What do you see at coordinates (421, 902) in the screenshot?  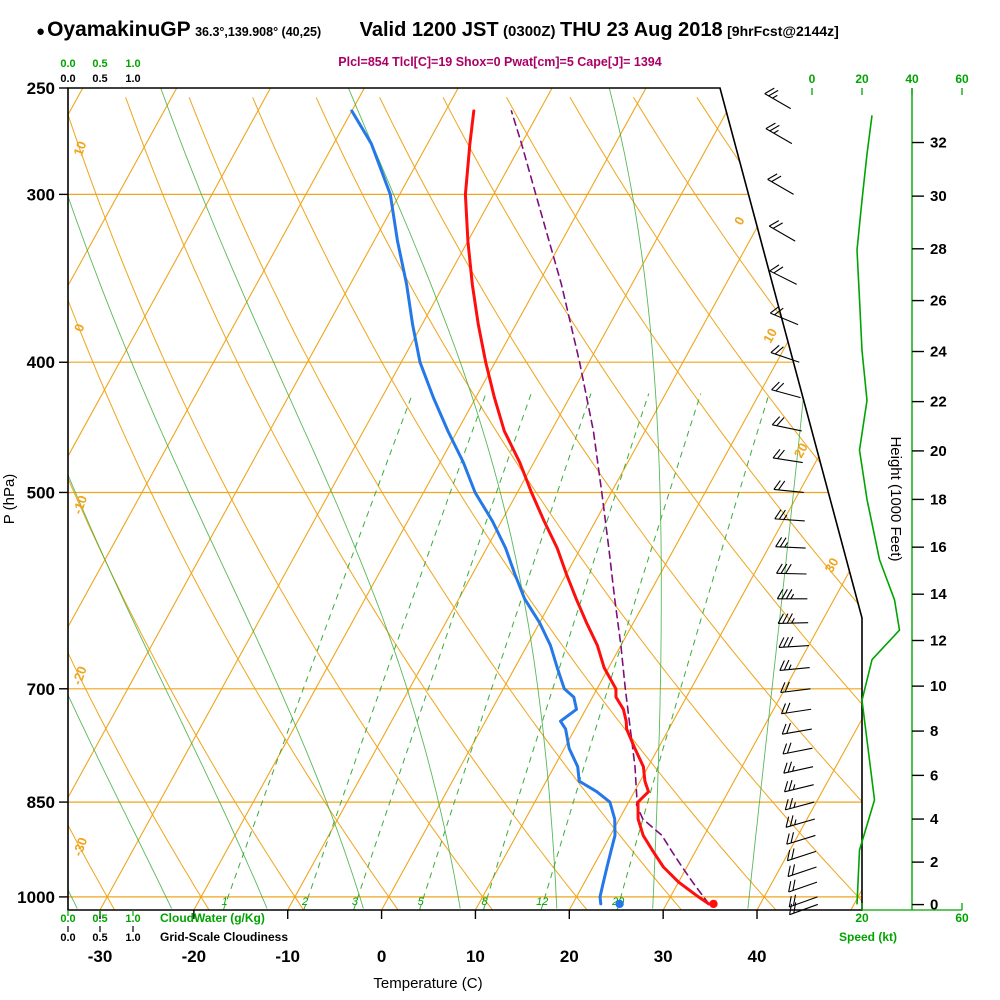 I see `svg-text: 5` at bounding box center [421, 902].